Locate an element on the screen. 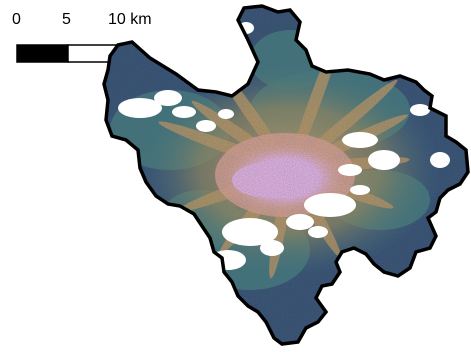 Image resolution: width=471 pixels, height=352 pixels. scale-bar-segment-black is located at coordinates (42, 53).